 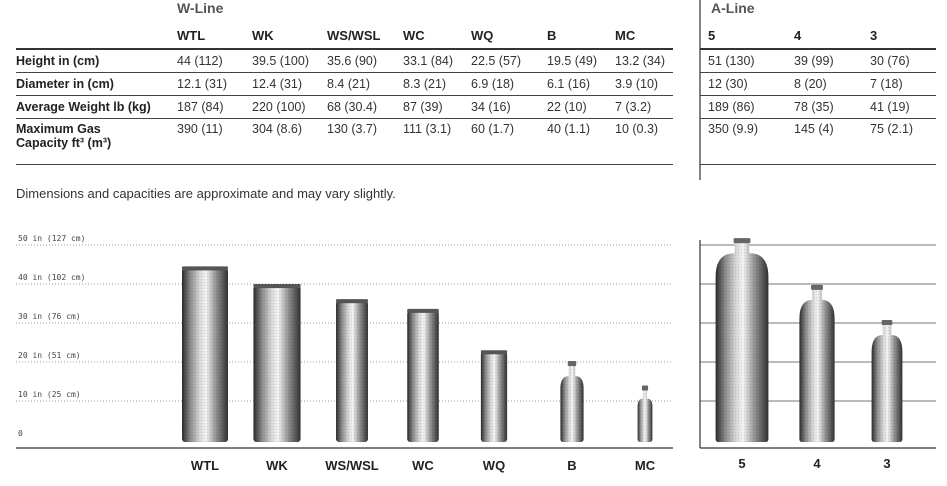 What do you see at coordinates (429, 36) in the screenshot?
I see `column-header: WC` at bounding box center [429, 36].